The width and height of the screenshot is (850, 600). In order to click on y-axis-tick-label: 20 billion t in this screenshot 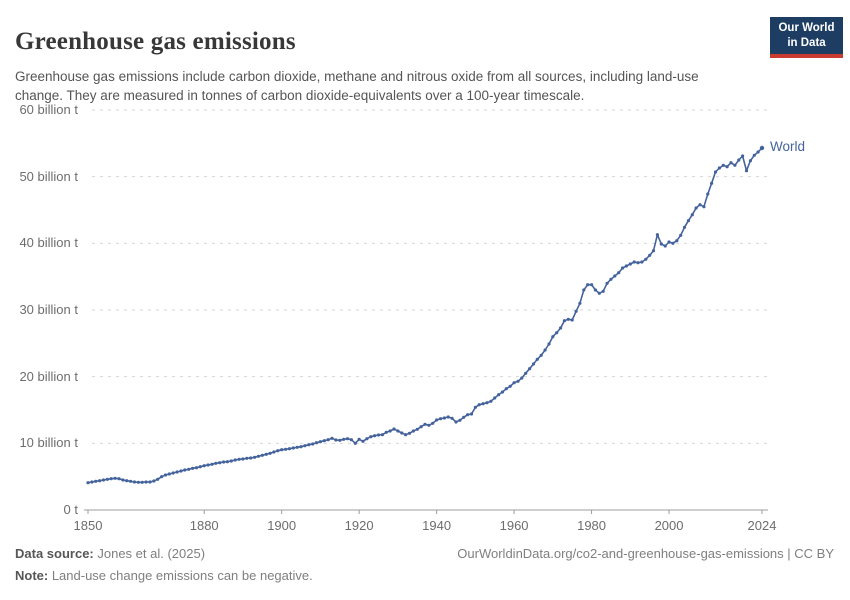, I will do `click(48, 376)`.